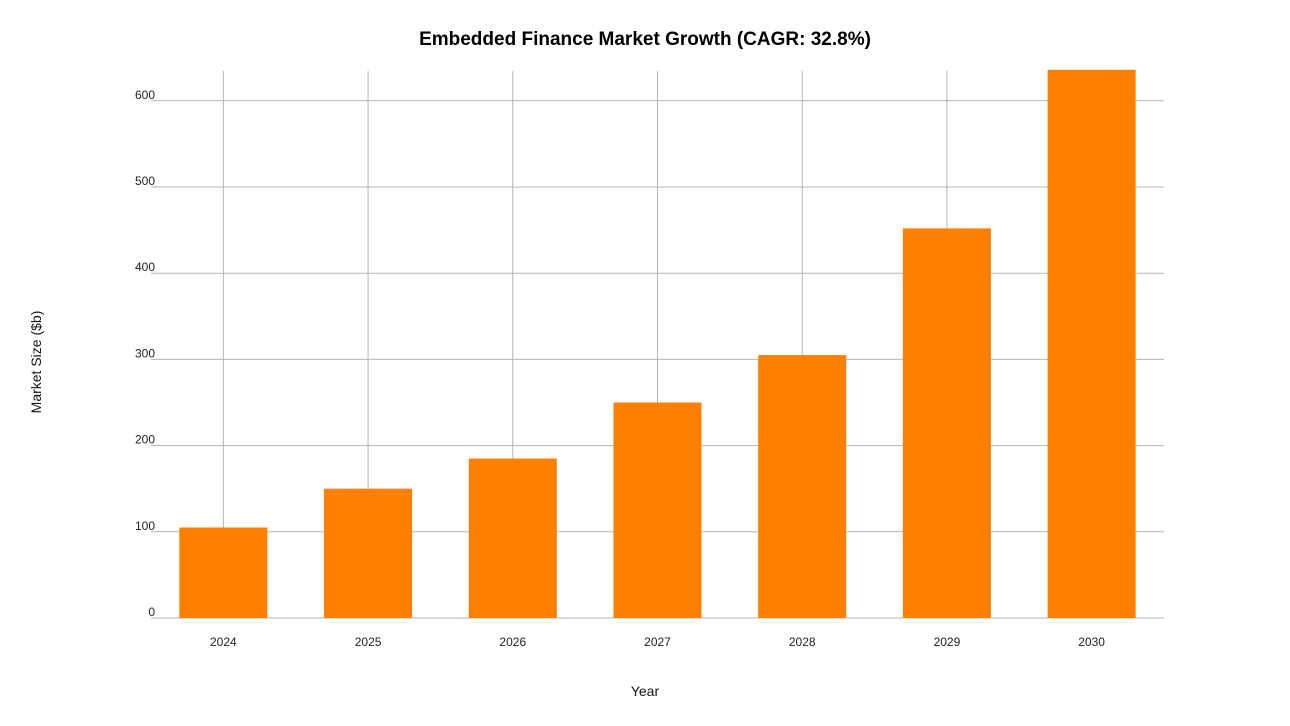 The image size is (1290, 726). What do you see at coordinates (145, 440) in the screenshot?
I see `y-tick-label: 200` at bounding box center [145, 440].